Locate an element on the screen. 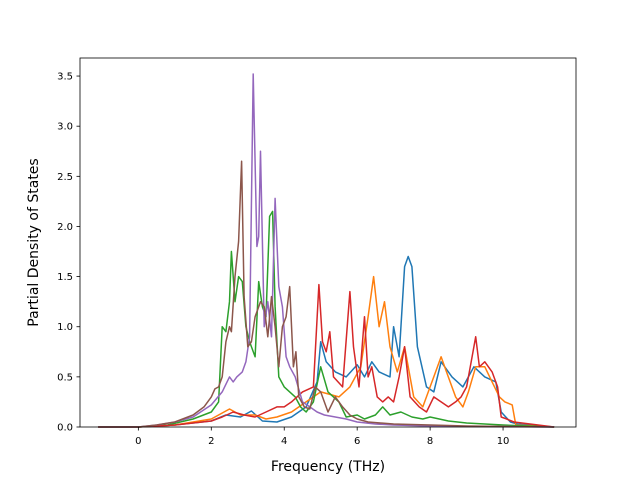 The width and height of the screenshot is (640, 480). y-tick-label: 3.5 is located at coordinates (65, 77).